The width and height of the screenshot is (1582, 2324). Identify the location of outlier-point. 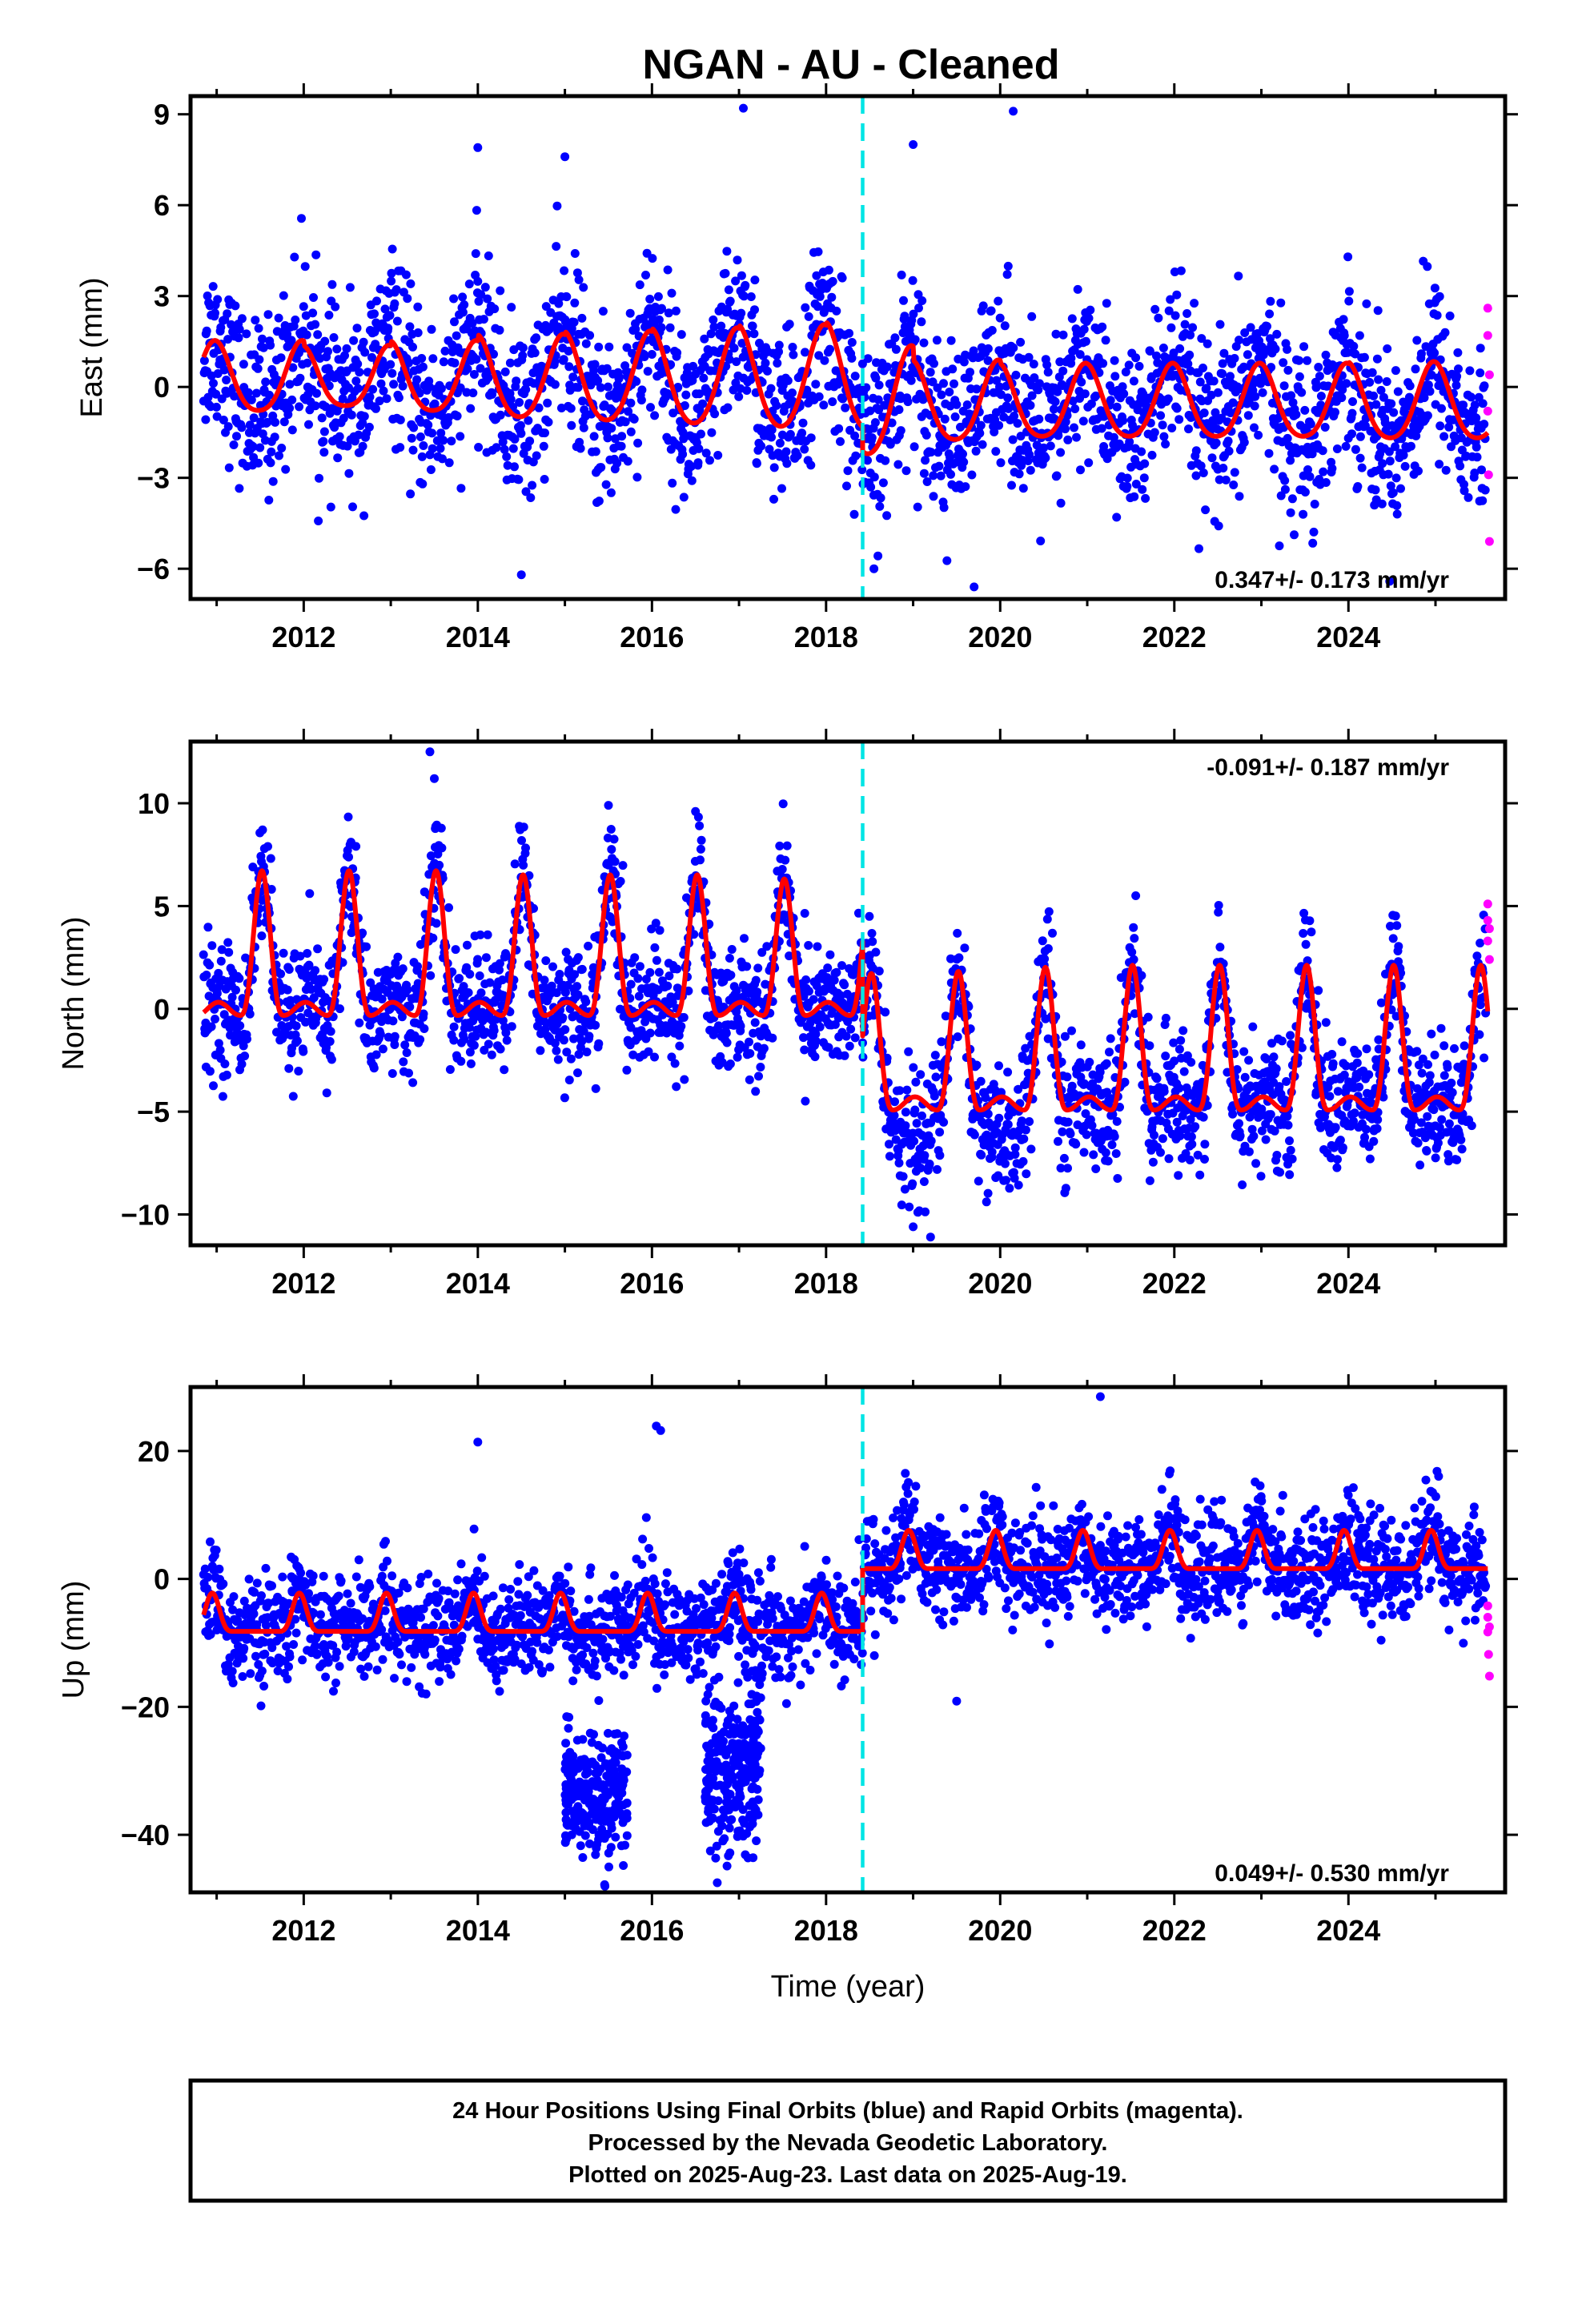
(1013, 111).